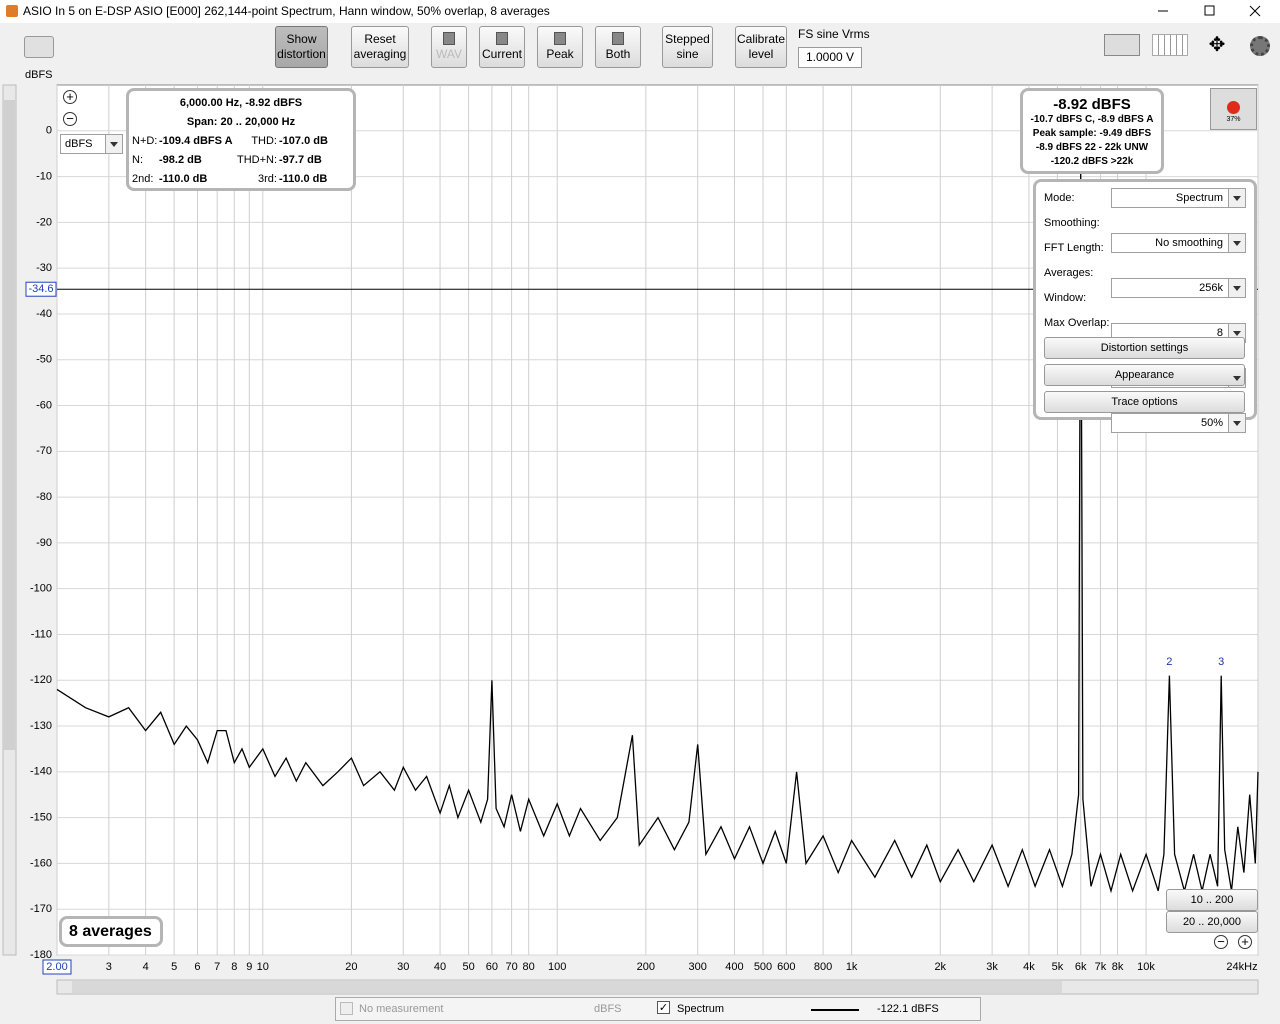 This screenshot has width=1280, height=1024. What do you see at coordinates (145, 141) in the screenshot?
I see `info-key: N+D:` at bounding box center [145, 141].